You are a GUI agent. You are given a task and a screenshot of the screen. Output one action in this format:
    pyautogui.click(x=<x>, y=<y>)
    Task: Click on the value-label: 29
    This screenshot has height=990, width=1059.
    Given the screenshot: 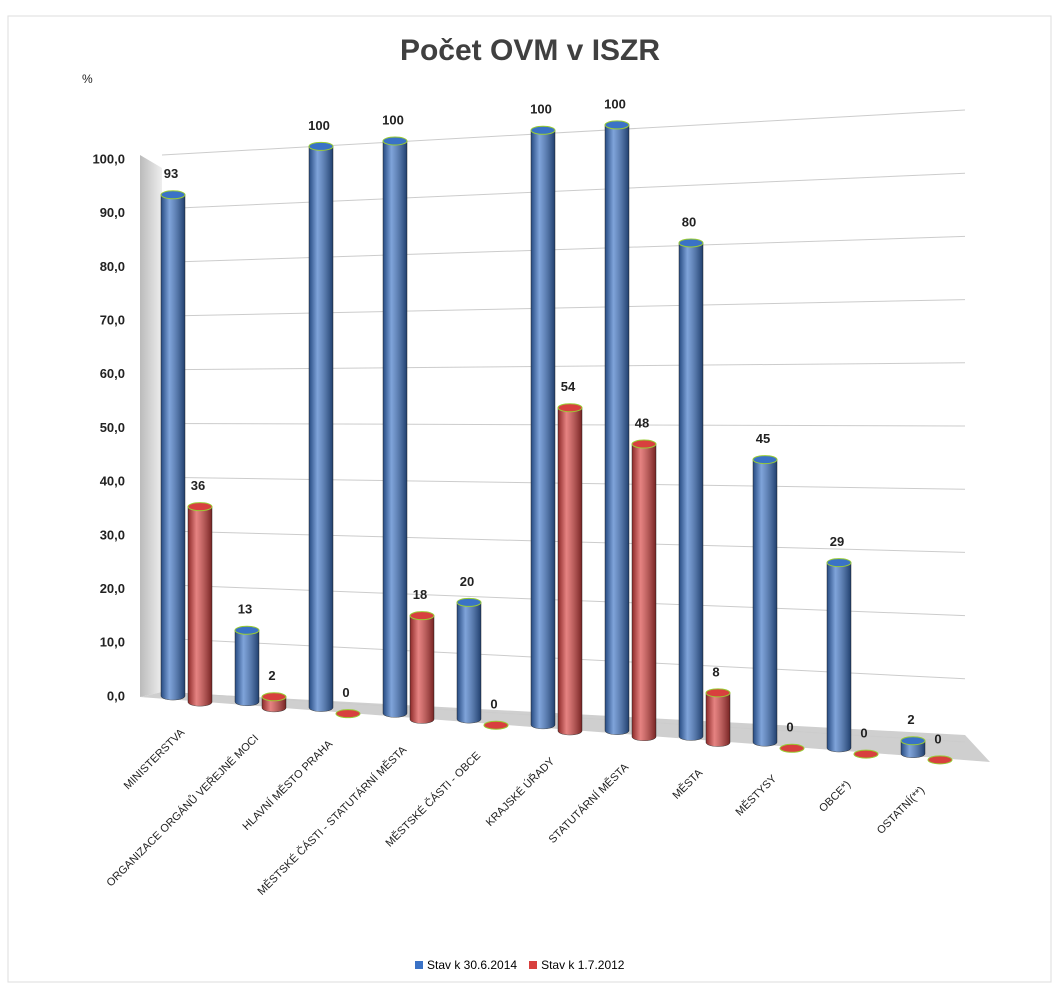 What is the action you would take?
    pyautogui.click(x=837, y=541)
    